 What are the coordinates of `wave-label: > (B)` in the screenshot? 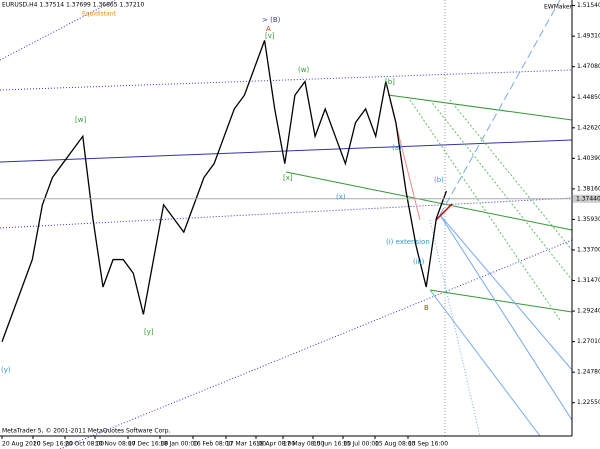 It's located at (271, 20).